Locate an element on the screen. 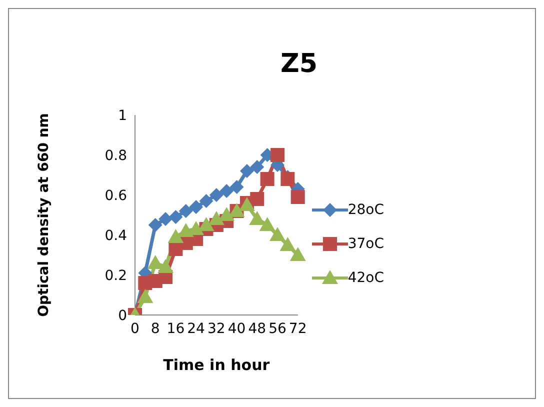 This screenshot has width=544, height=407. chart-title: Z5 is located at coordinates (299, 64).